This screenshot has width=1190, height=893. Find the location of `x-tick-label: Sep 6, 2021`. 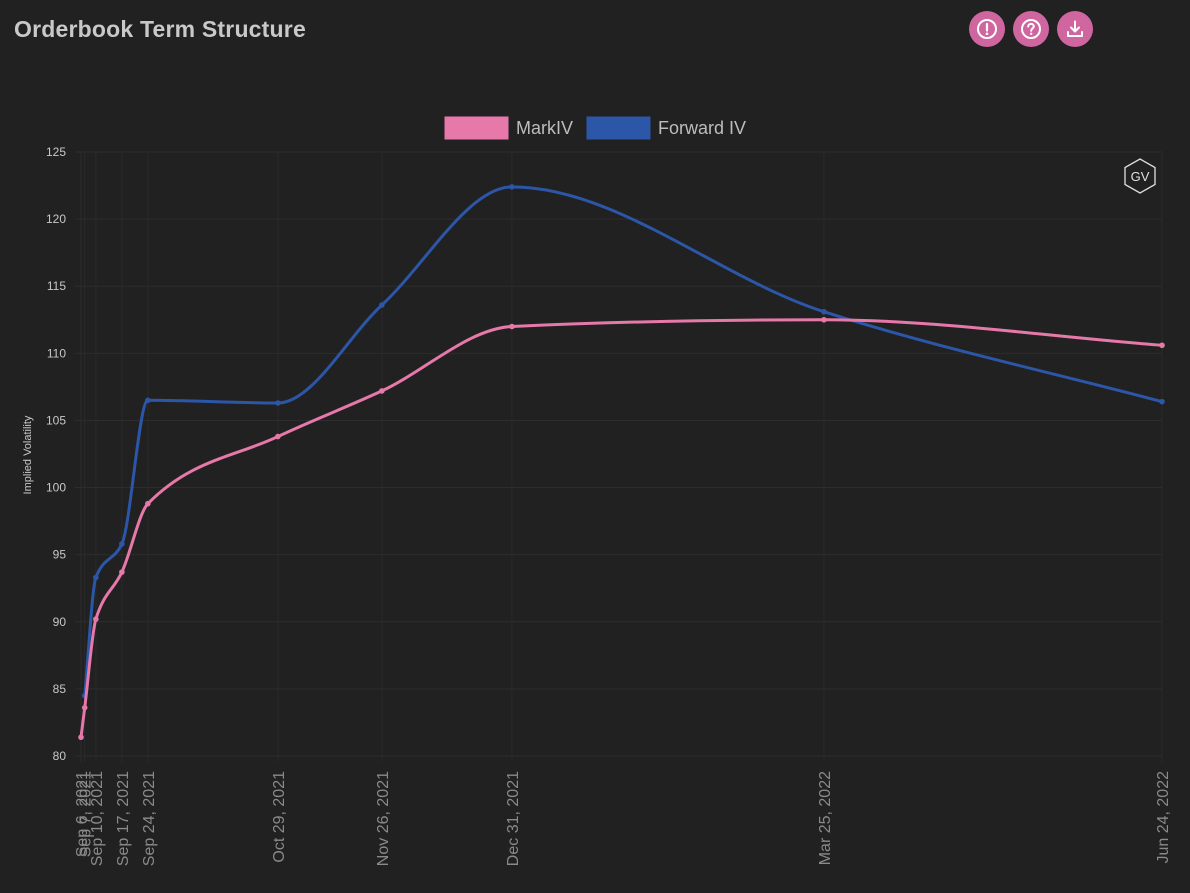

x-tick-label: Sep 6, 2021 is located at coordinates (82, 814).